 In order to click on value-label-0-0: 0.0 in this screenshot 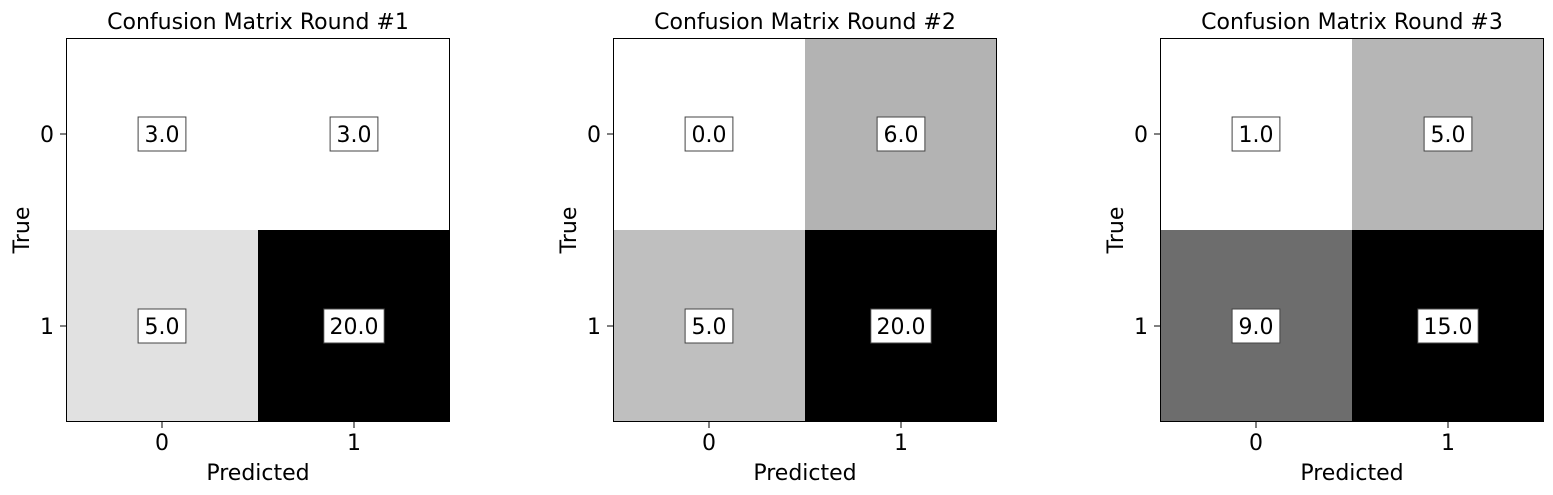, I will do `click(709, 135)`.